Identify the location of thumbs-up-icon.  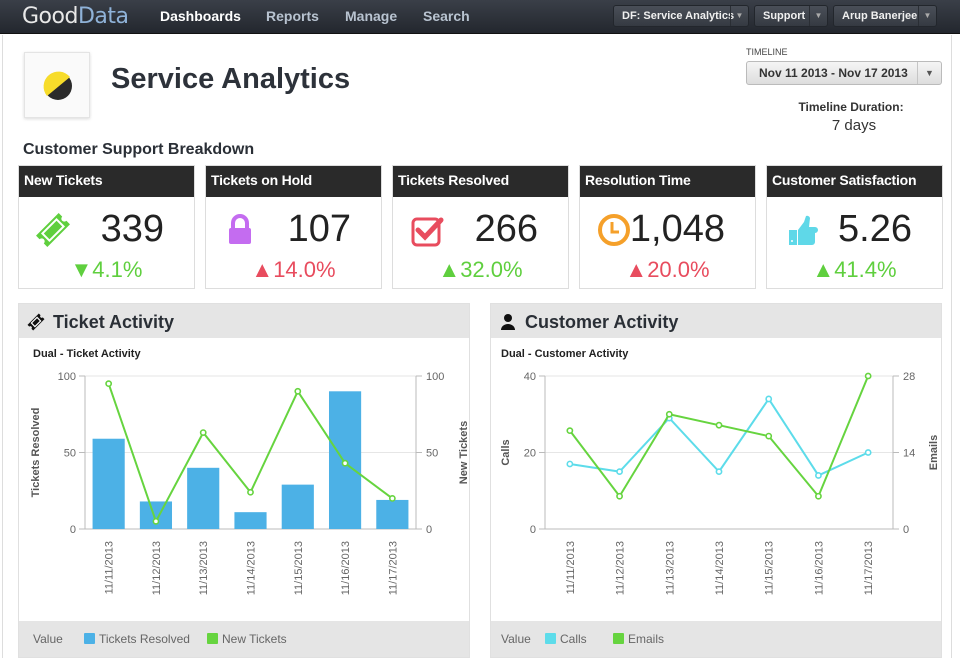
(803, 230).